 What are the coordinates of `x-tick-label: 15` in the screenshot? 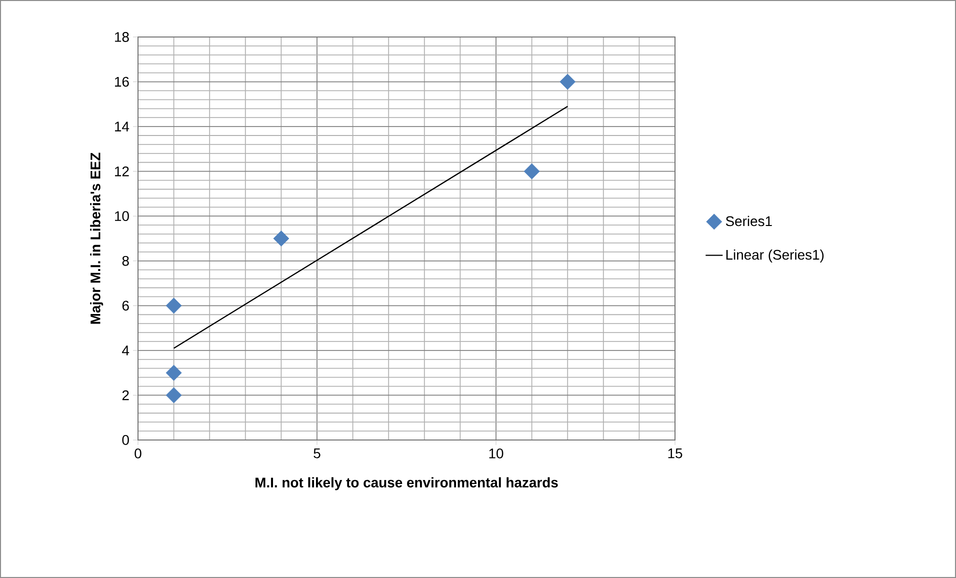 It's located at (675, 453).